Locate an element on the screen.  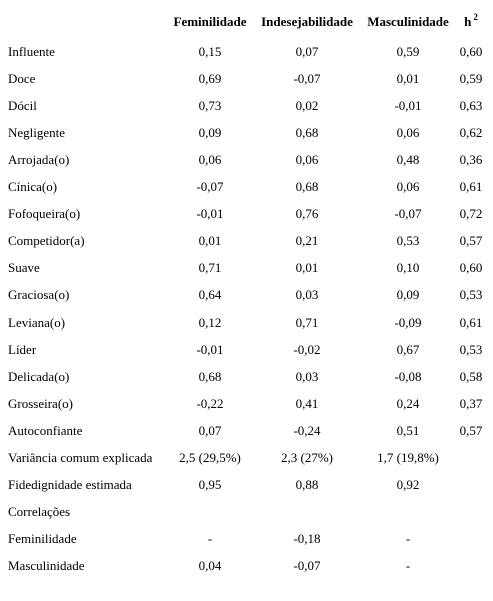
cell-h2: 0,72 is located at coordinates (471, 213).